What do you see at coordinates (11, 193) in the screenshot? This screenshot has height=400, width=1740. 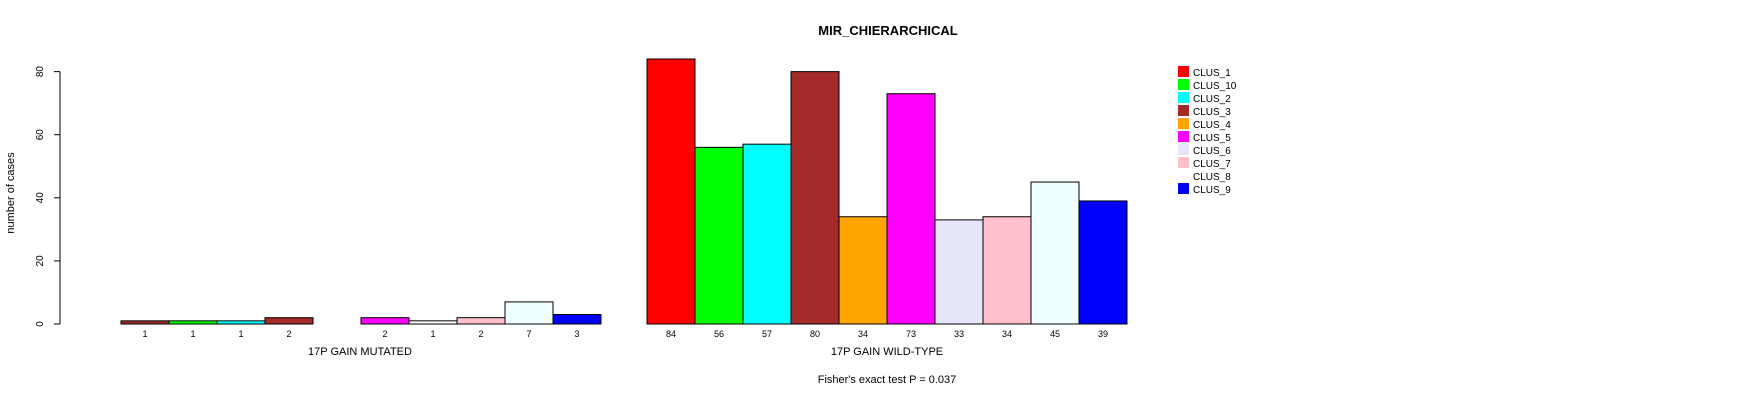 I see `y-axis-label: number of cases` at bounding box center [11, 193].